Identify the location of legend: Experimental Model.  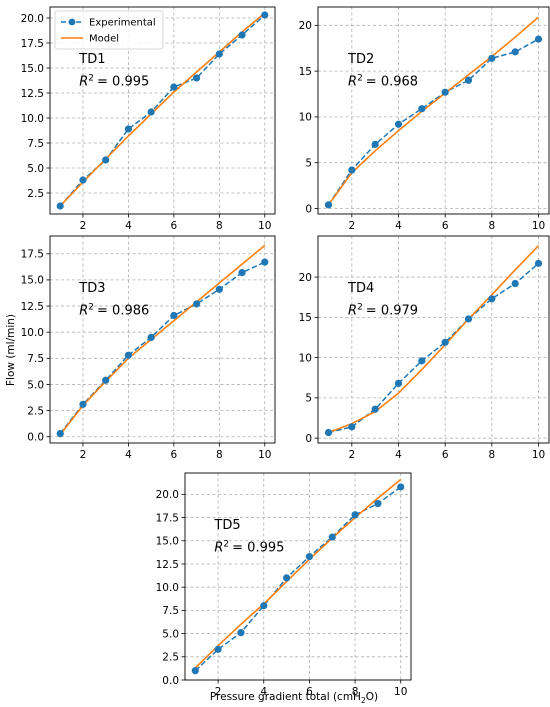
(109, 30).